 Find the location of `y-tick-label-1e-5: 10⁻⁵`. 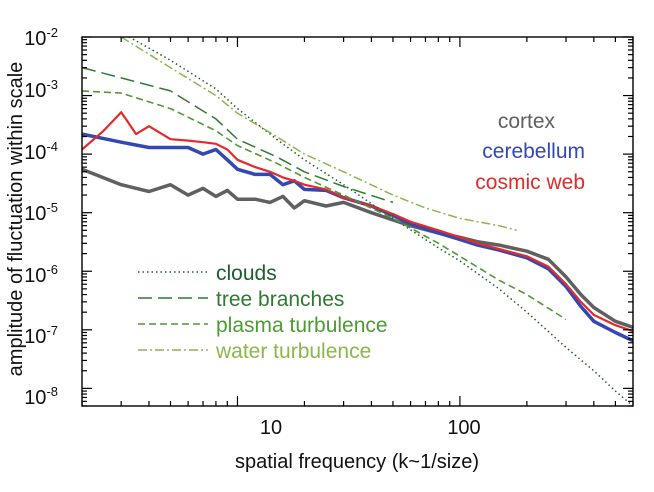

y-tick-label-1e-5: 10⁻⁵ is located at coordinates (41, 212).